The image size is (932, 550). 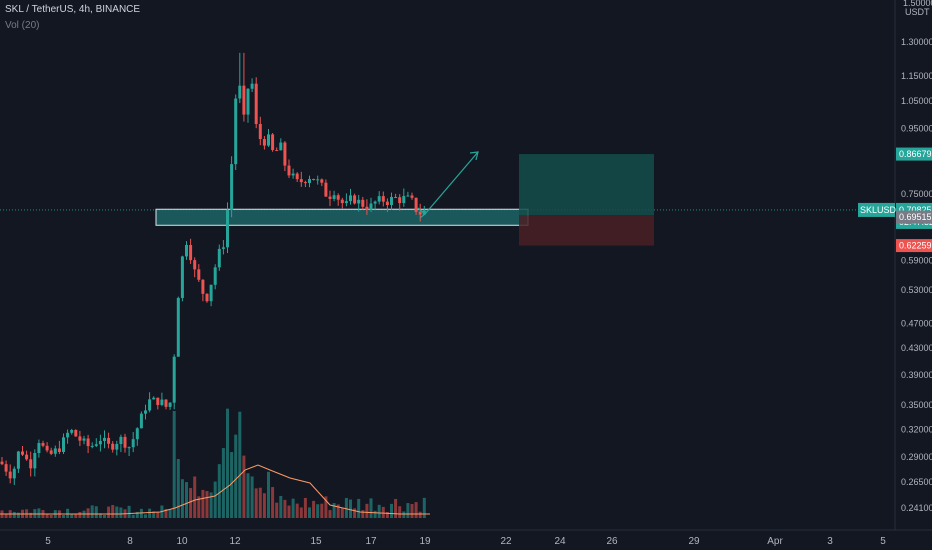 I want to click on trend-arrow-tail, so click(x=421, y=213).